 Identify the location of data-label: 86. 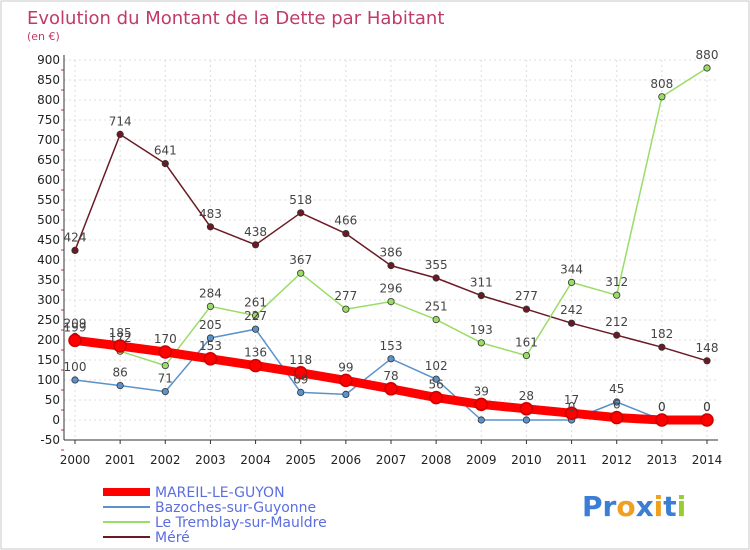
(120, 373).